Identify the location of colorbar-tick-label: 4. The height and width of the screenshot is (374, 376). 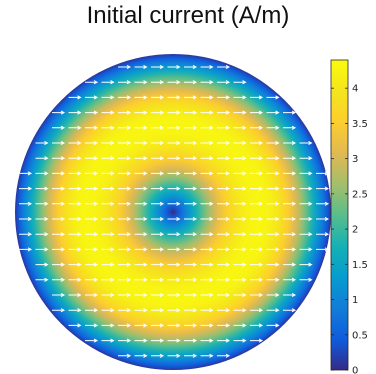
(355, 89).